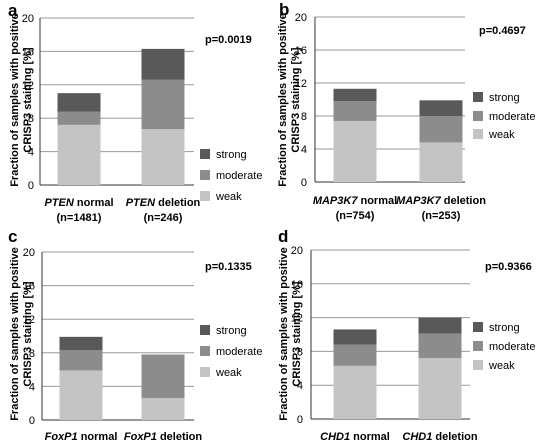  I want to click on x-tick-label: MAP3K7 normal, so click(355, 201).